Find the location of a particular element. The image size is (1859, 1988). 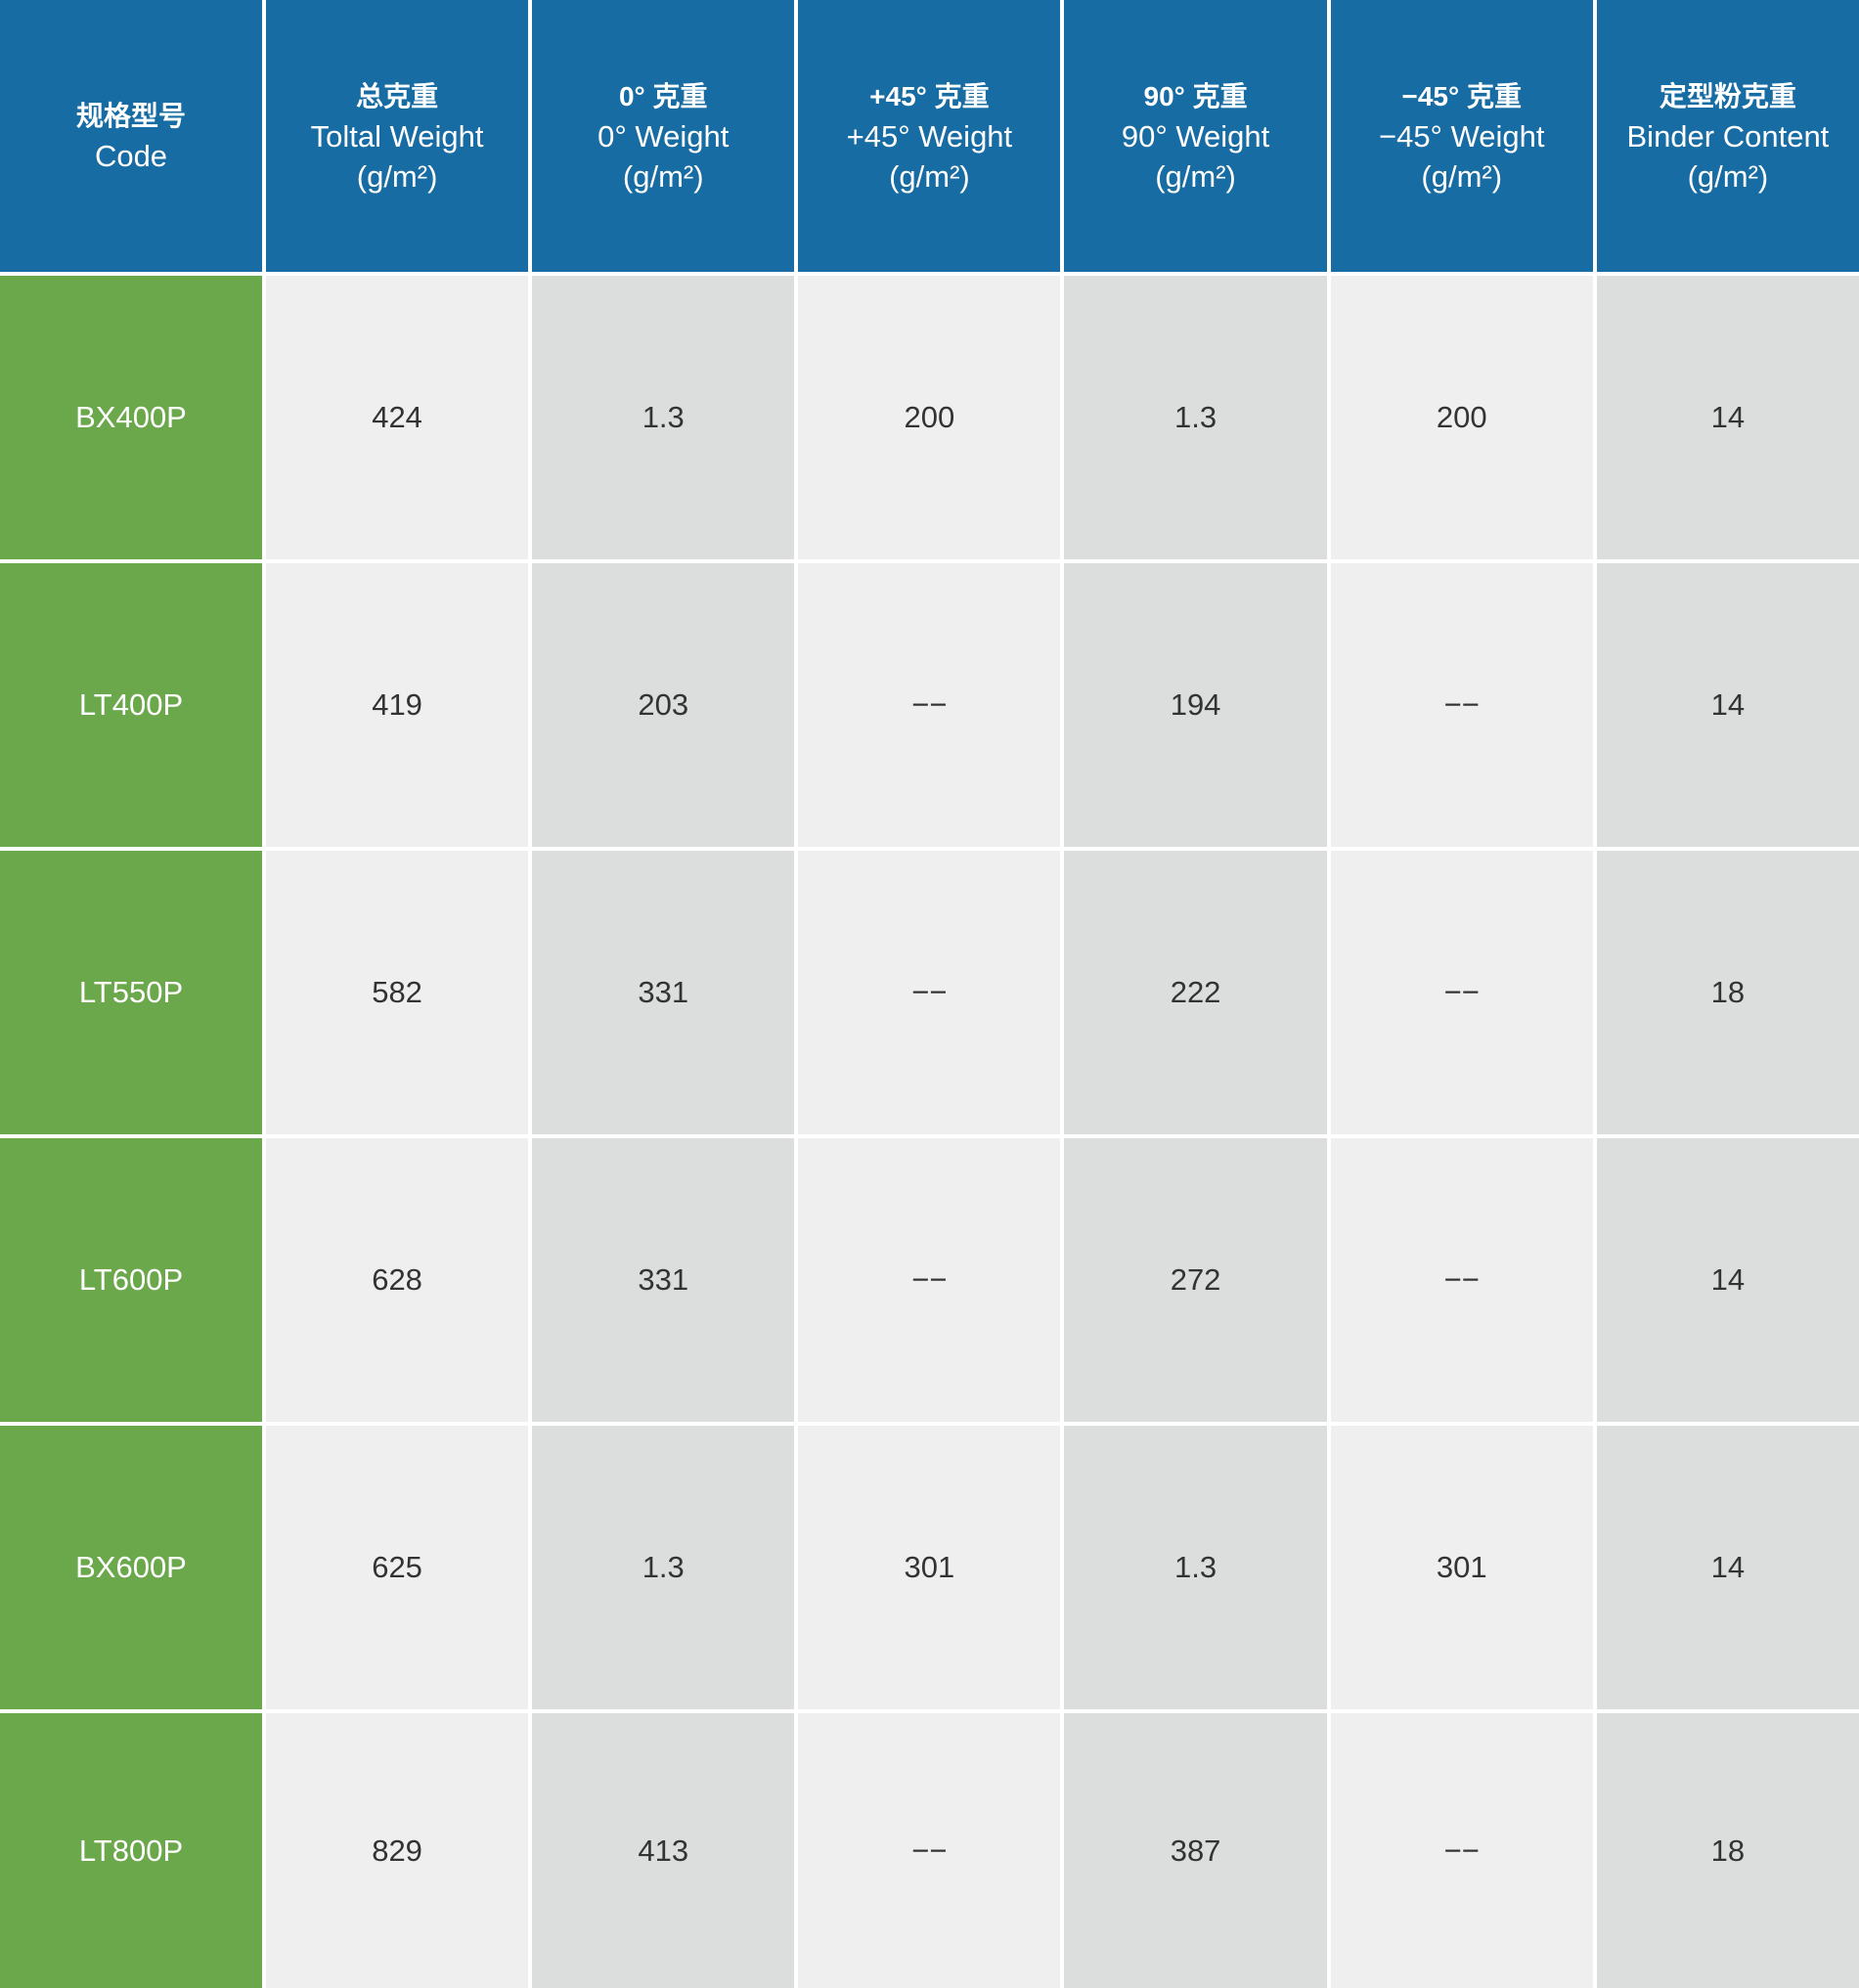

table-cell: 419 is located at coordinates (397, 705).